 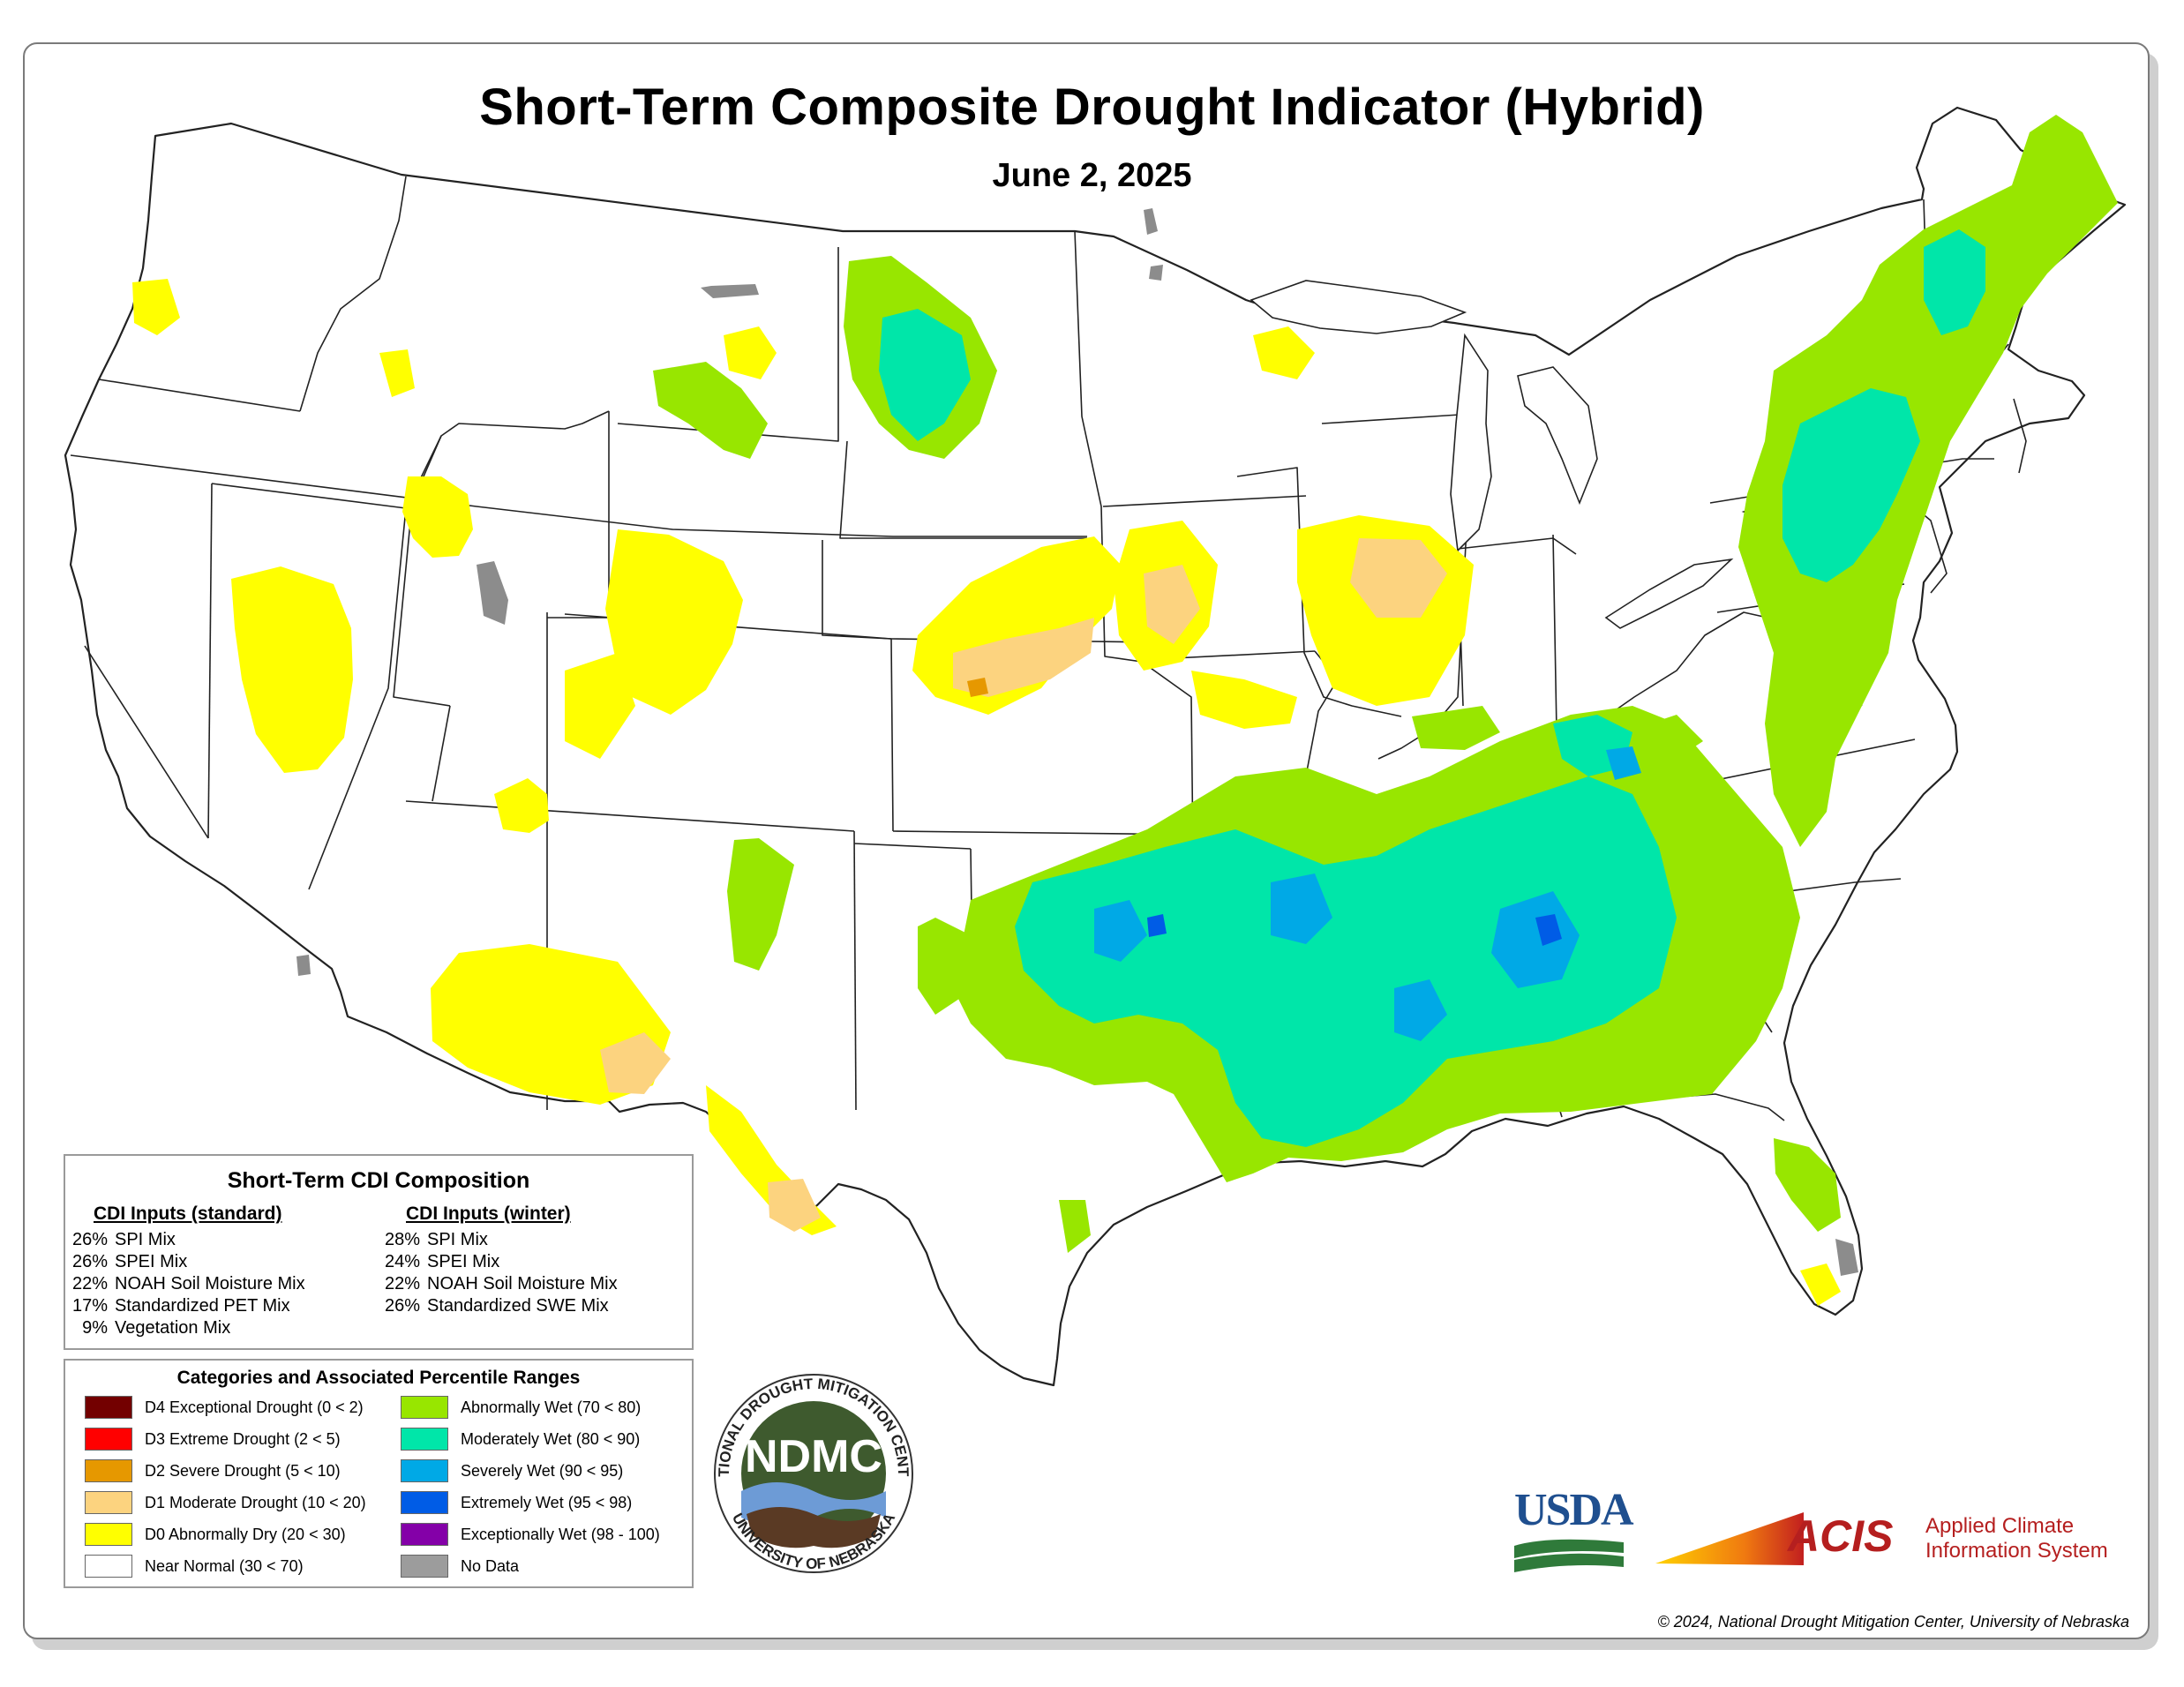 I want to click on severe-drought-regions, so click(x=977, y=687).